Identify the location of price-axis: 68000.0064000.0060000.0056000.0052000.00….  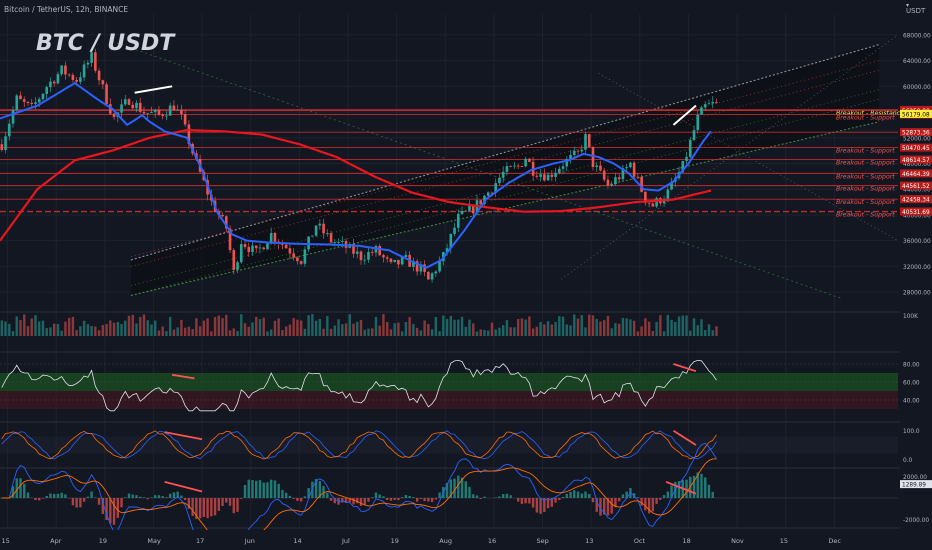
(916, 275).